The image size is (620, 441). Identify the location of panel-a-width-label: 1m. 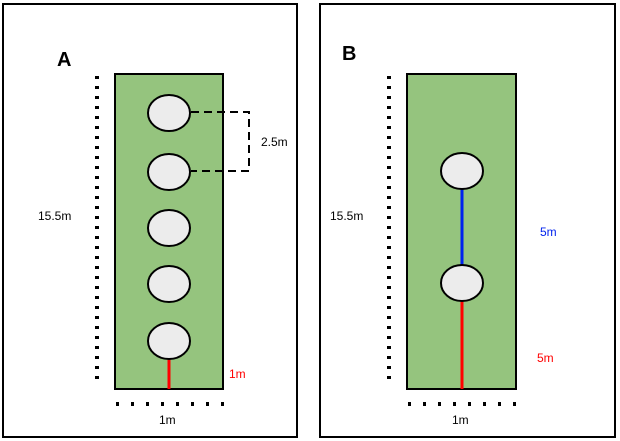
(167, 420).